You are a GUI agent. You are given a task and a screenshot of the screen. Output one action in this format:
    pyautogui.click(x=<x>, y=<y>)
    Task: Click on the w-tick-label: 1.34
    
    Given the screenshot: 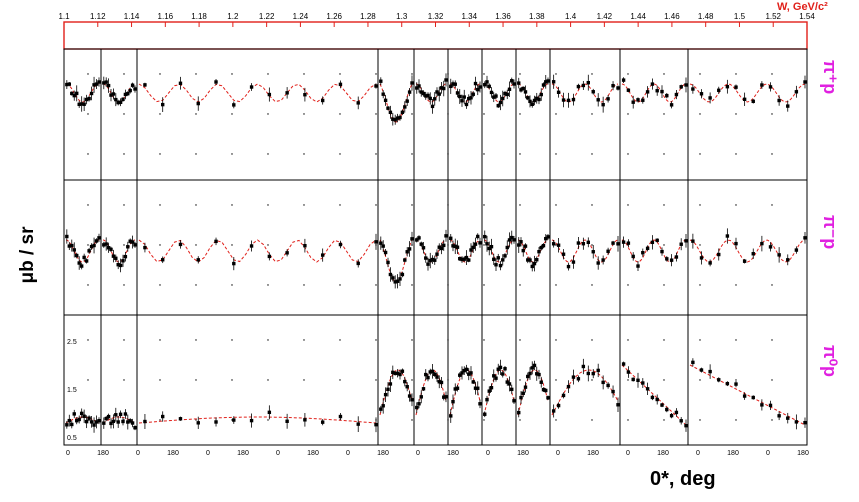 What is the action you would take?
    pyautogui.click(x=469, y=16)
    